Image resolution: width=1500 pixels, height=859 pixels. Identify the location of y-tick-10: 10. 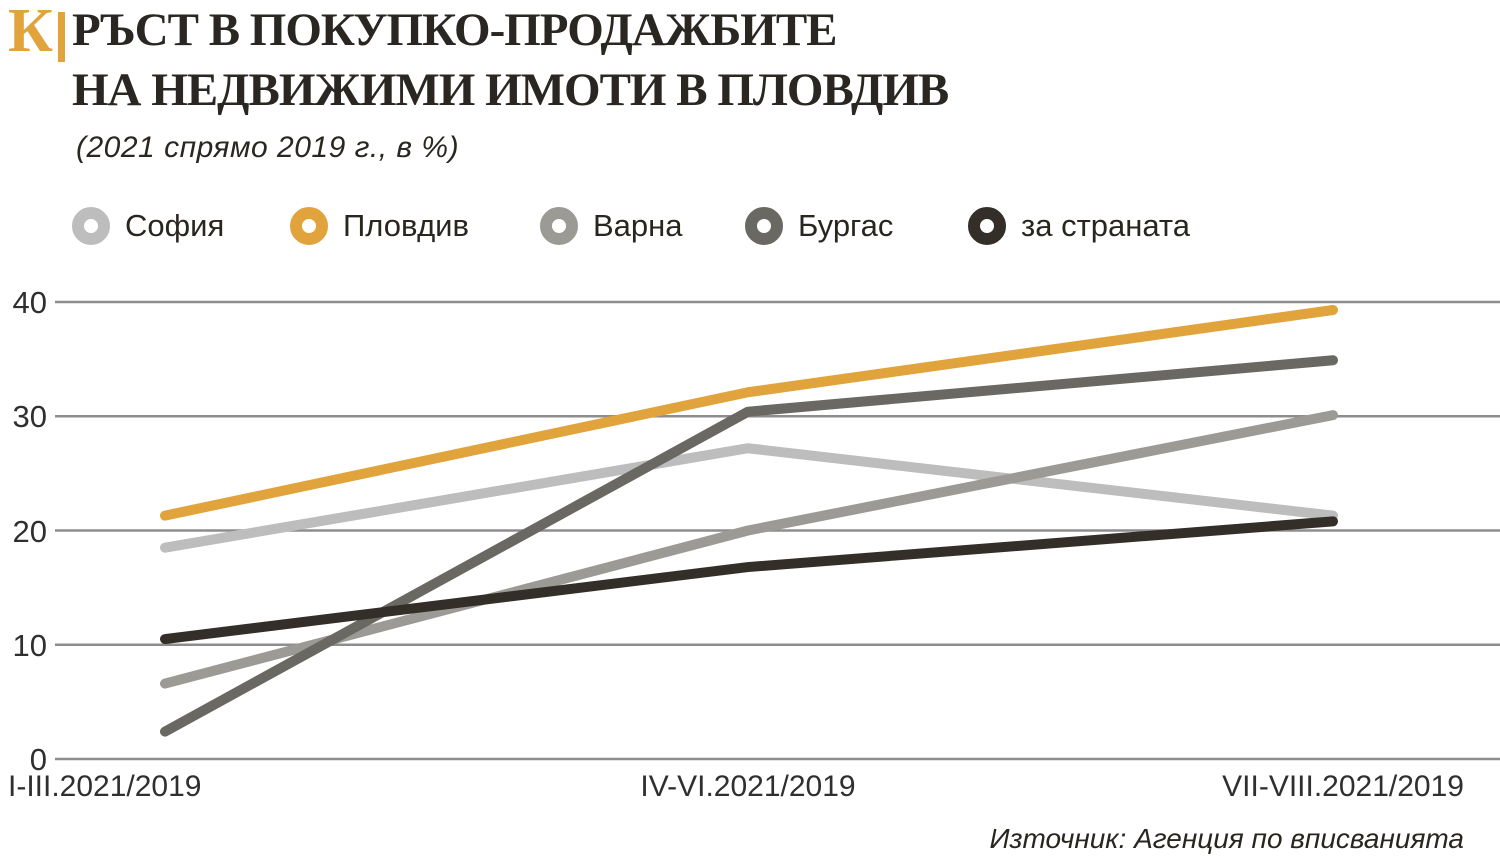
(29, 645).